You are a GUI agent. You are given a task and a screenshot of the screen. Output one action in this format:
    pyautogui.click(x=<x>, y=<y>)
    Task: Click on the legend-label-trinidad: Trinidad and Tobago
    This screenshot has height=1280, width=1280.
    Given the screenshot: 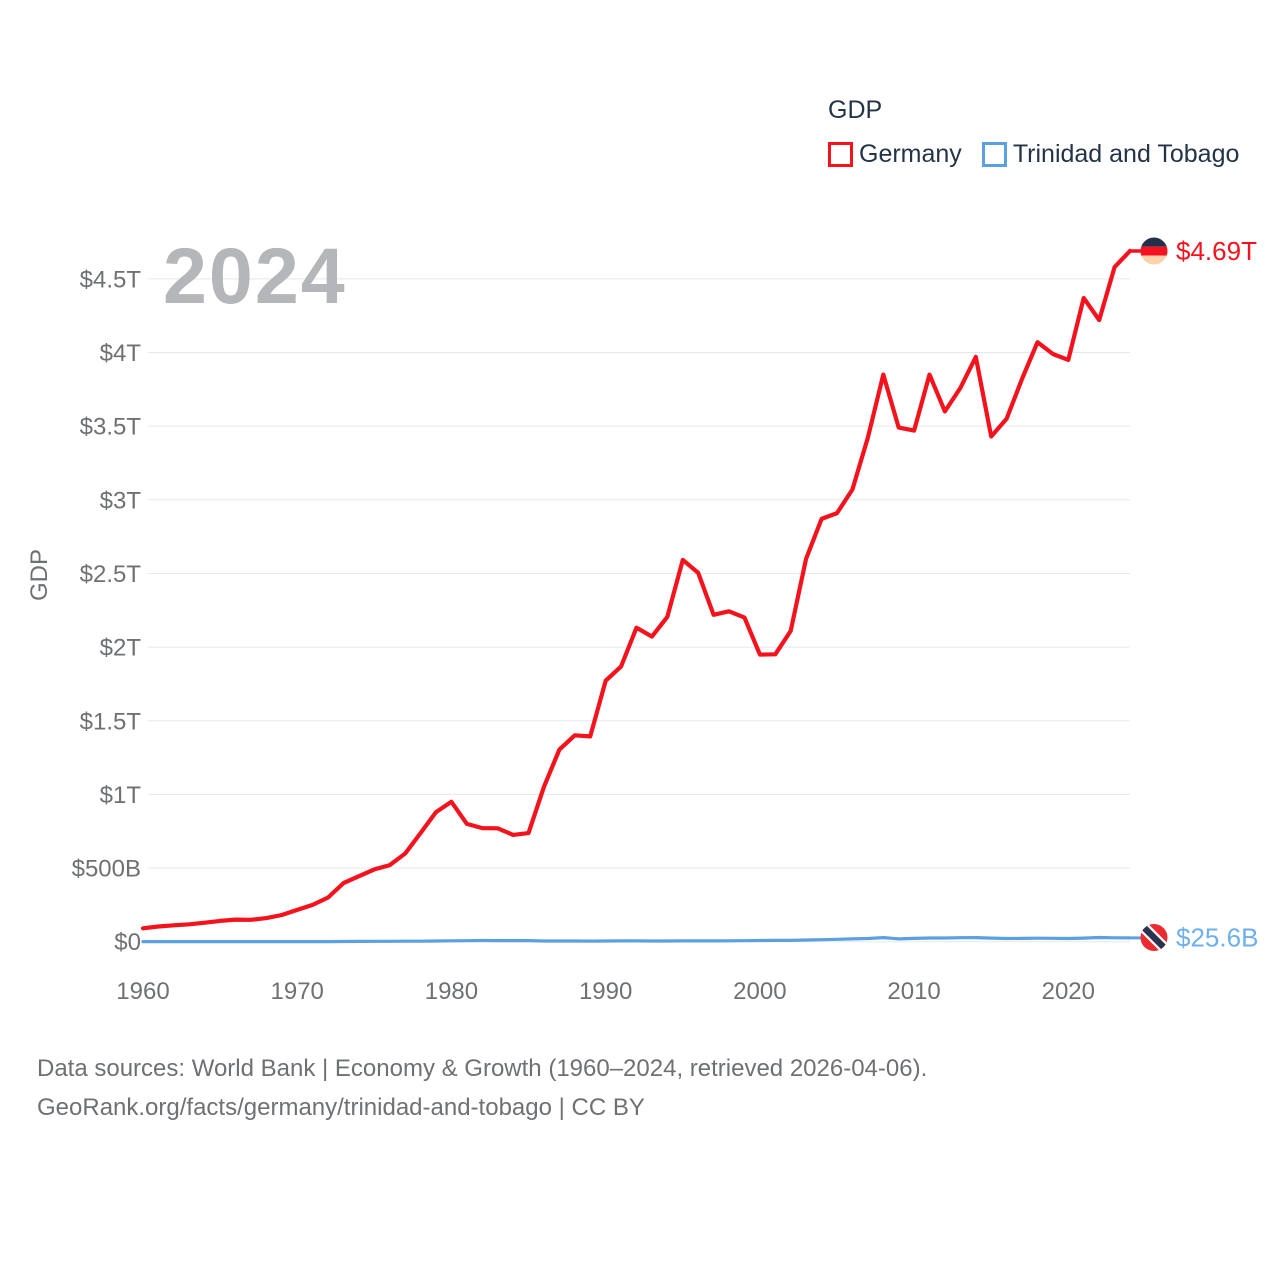 What is the action you would take?
    pyautogui.click(x=1126, y=154)
    